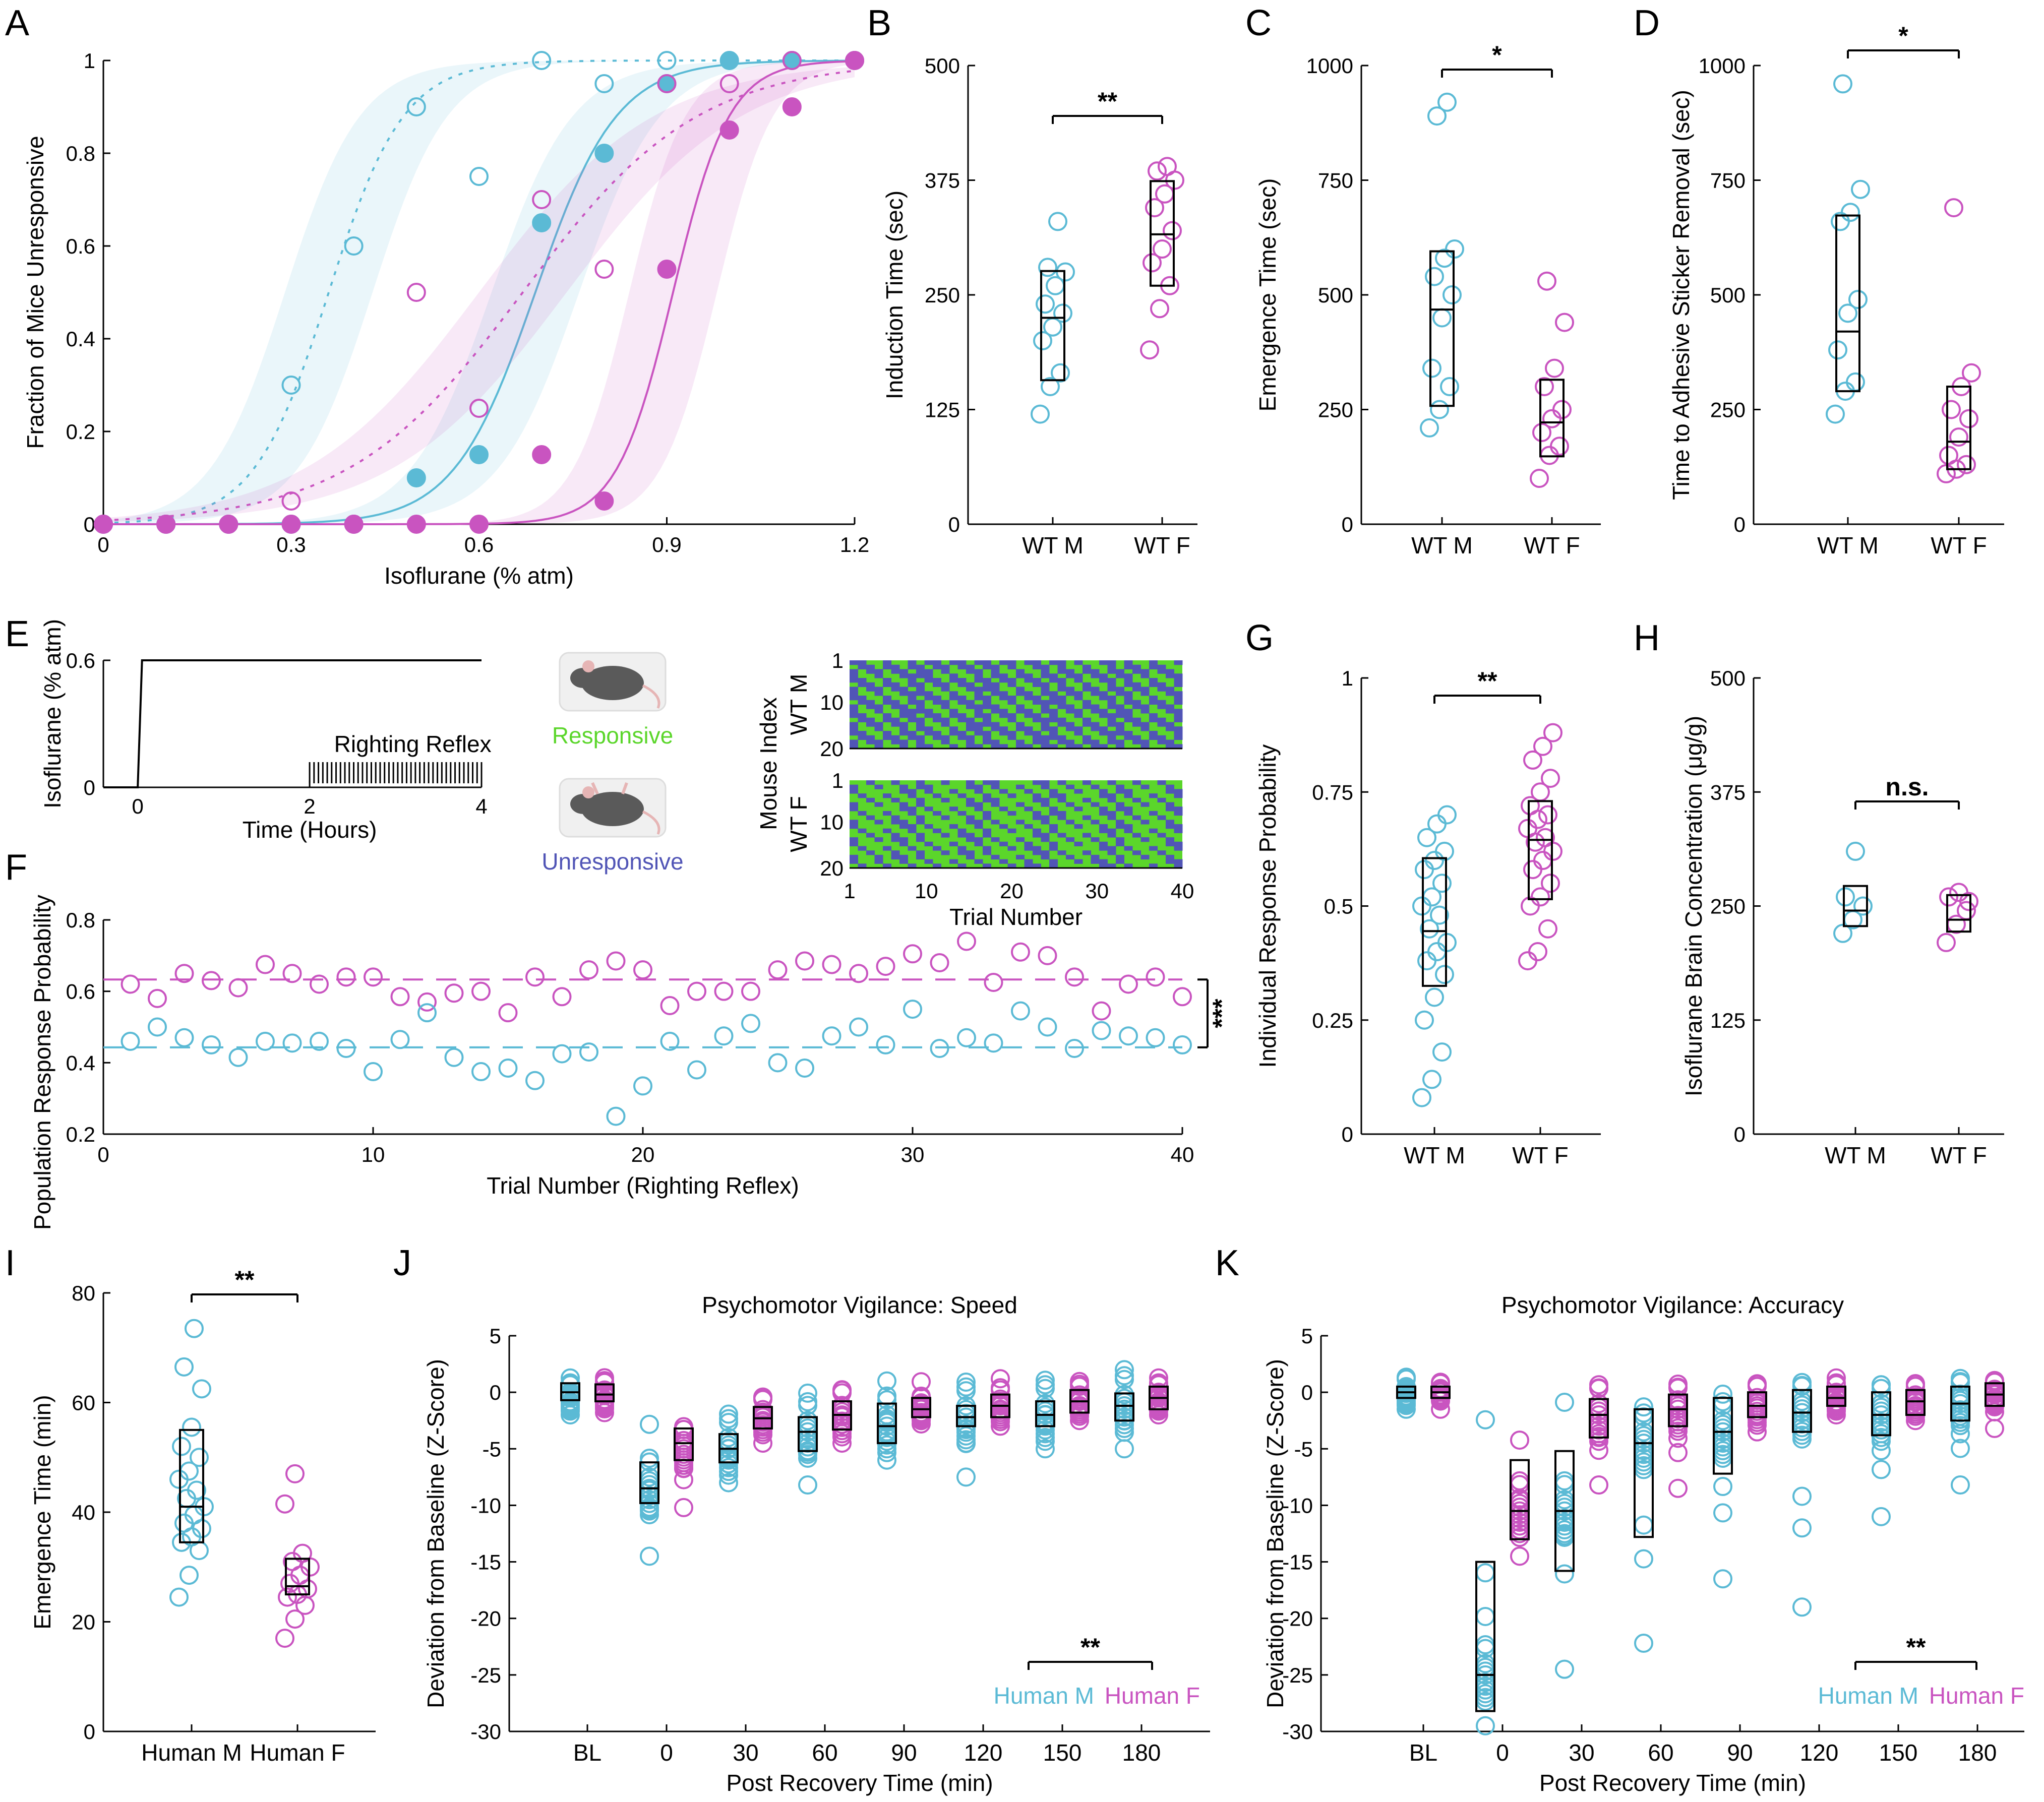 The width and height of the screenshot is (2044, 1802). Describe the element at coordinates (966, 1416) in the screenshot. I see `panel-J-box` at that location.